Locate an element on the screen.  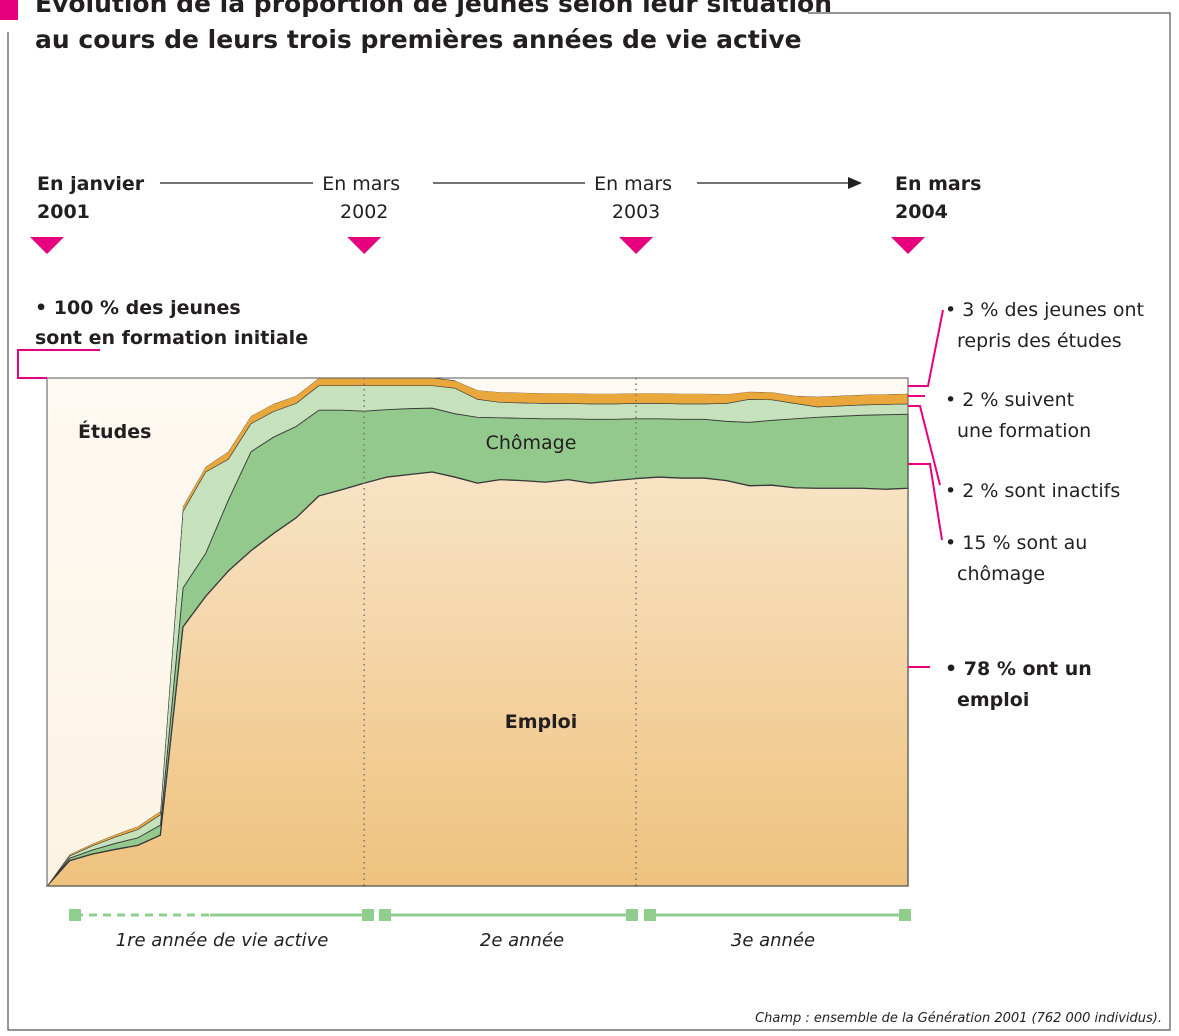
x-tick-label: En mars 2002 is located at coordinates (364, 198).